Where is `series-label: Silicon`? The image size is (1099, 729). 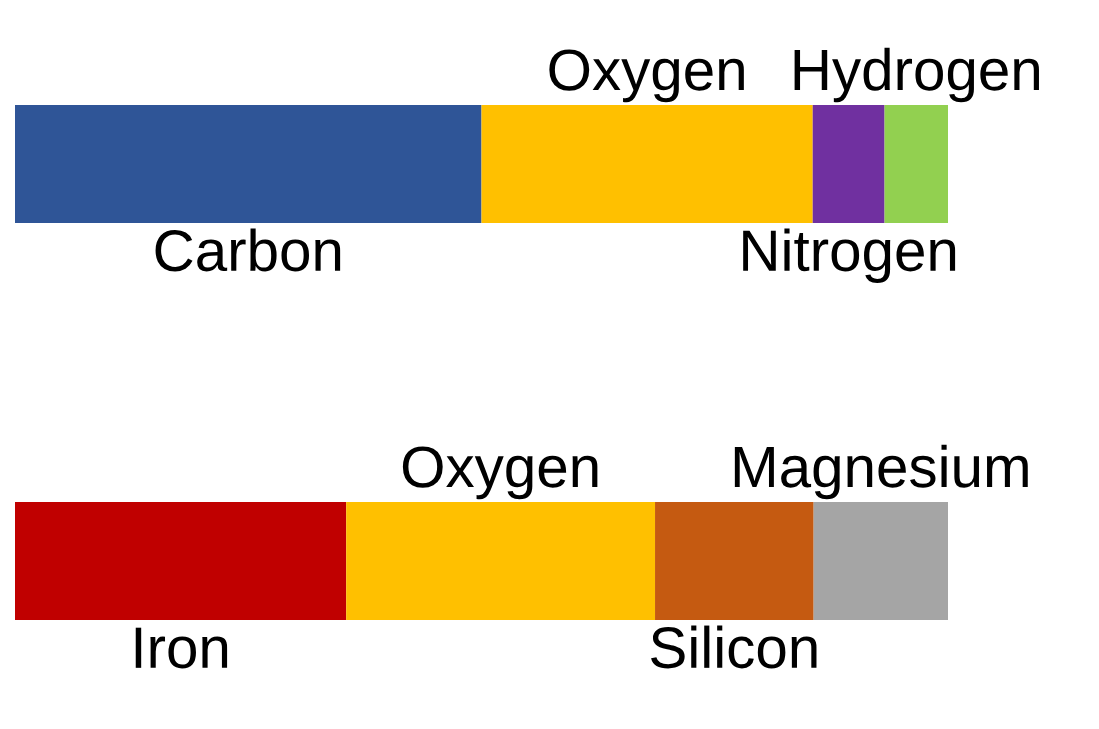 series-label: Silicon is located at coordinates (734, 647).